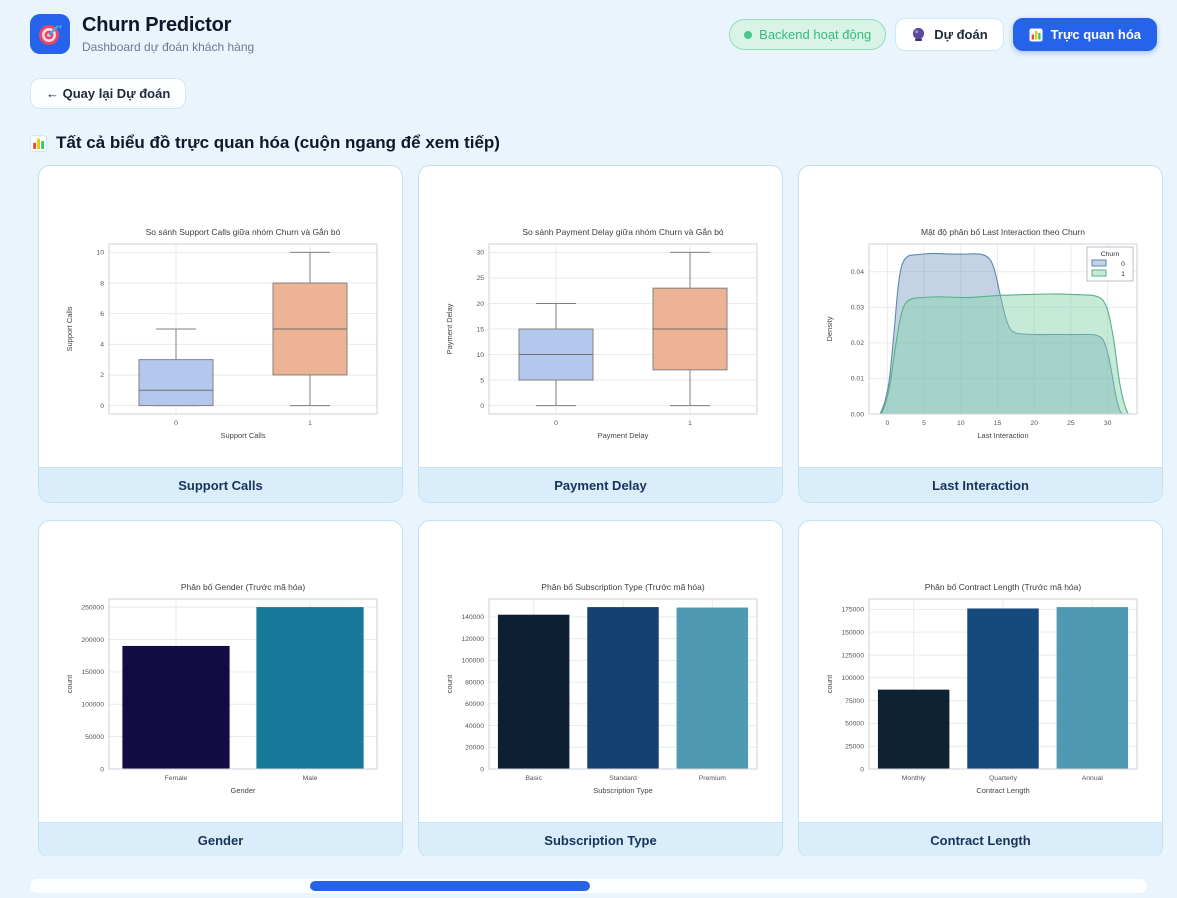 The height and width of the screenshot is (898, 1177). What do you see at coordinates (243, 790) in the screenshot?
I see `svg-text: Gender` at bounding box center [243, 790].